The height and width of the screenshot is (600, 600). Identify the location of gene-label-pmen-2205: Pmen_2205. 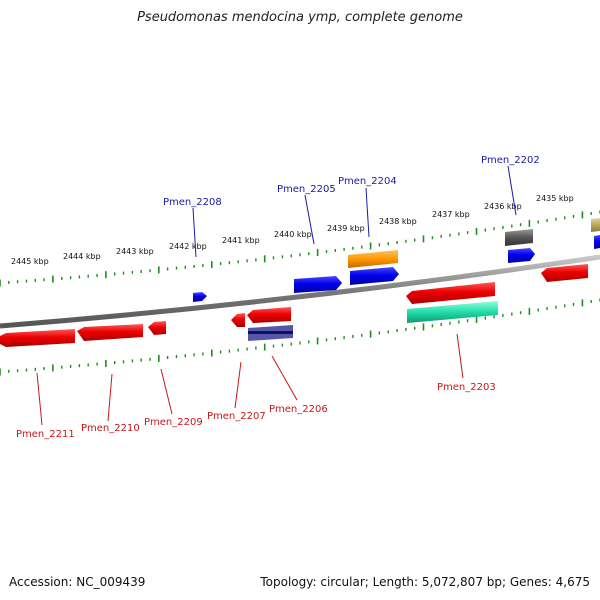
(306, 189).